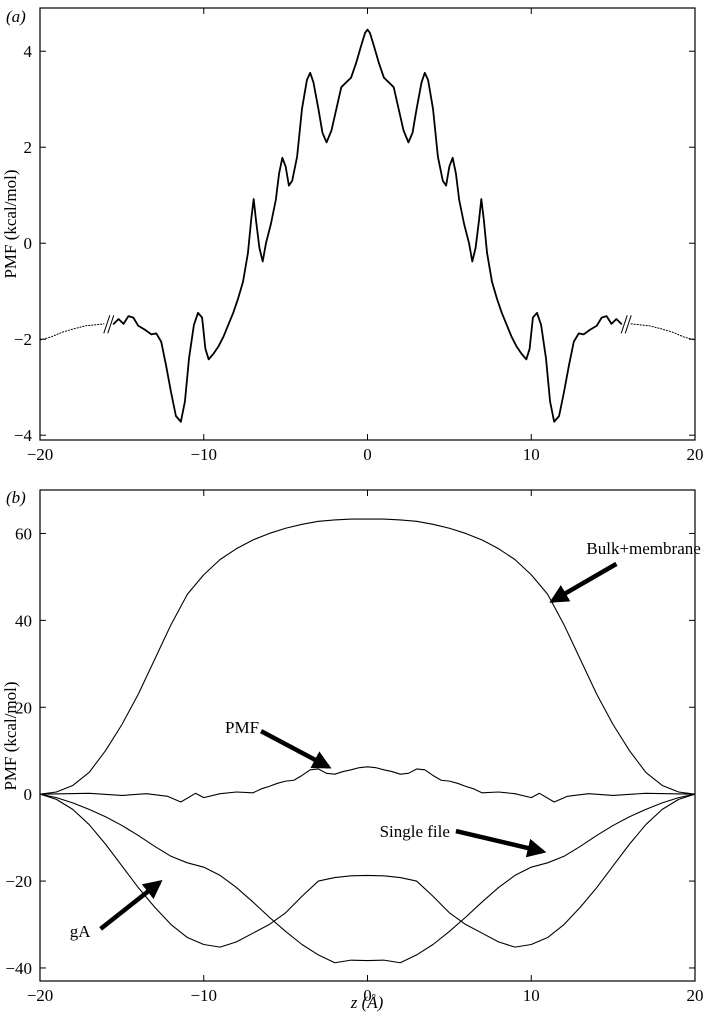 This screenshot has width=705, height=1015. Describe the element at coordinates (415, 831) in the screenshot. I see `annotation-label: Single file` at that location.